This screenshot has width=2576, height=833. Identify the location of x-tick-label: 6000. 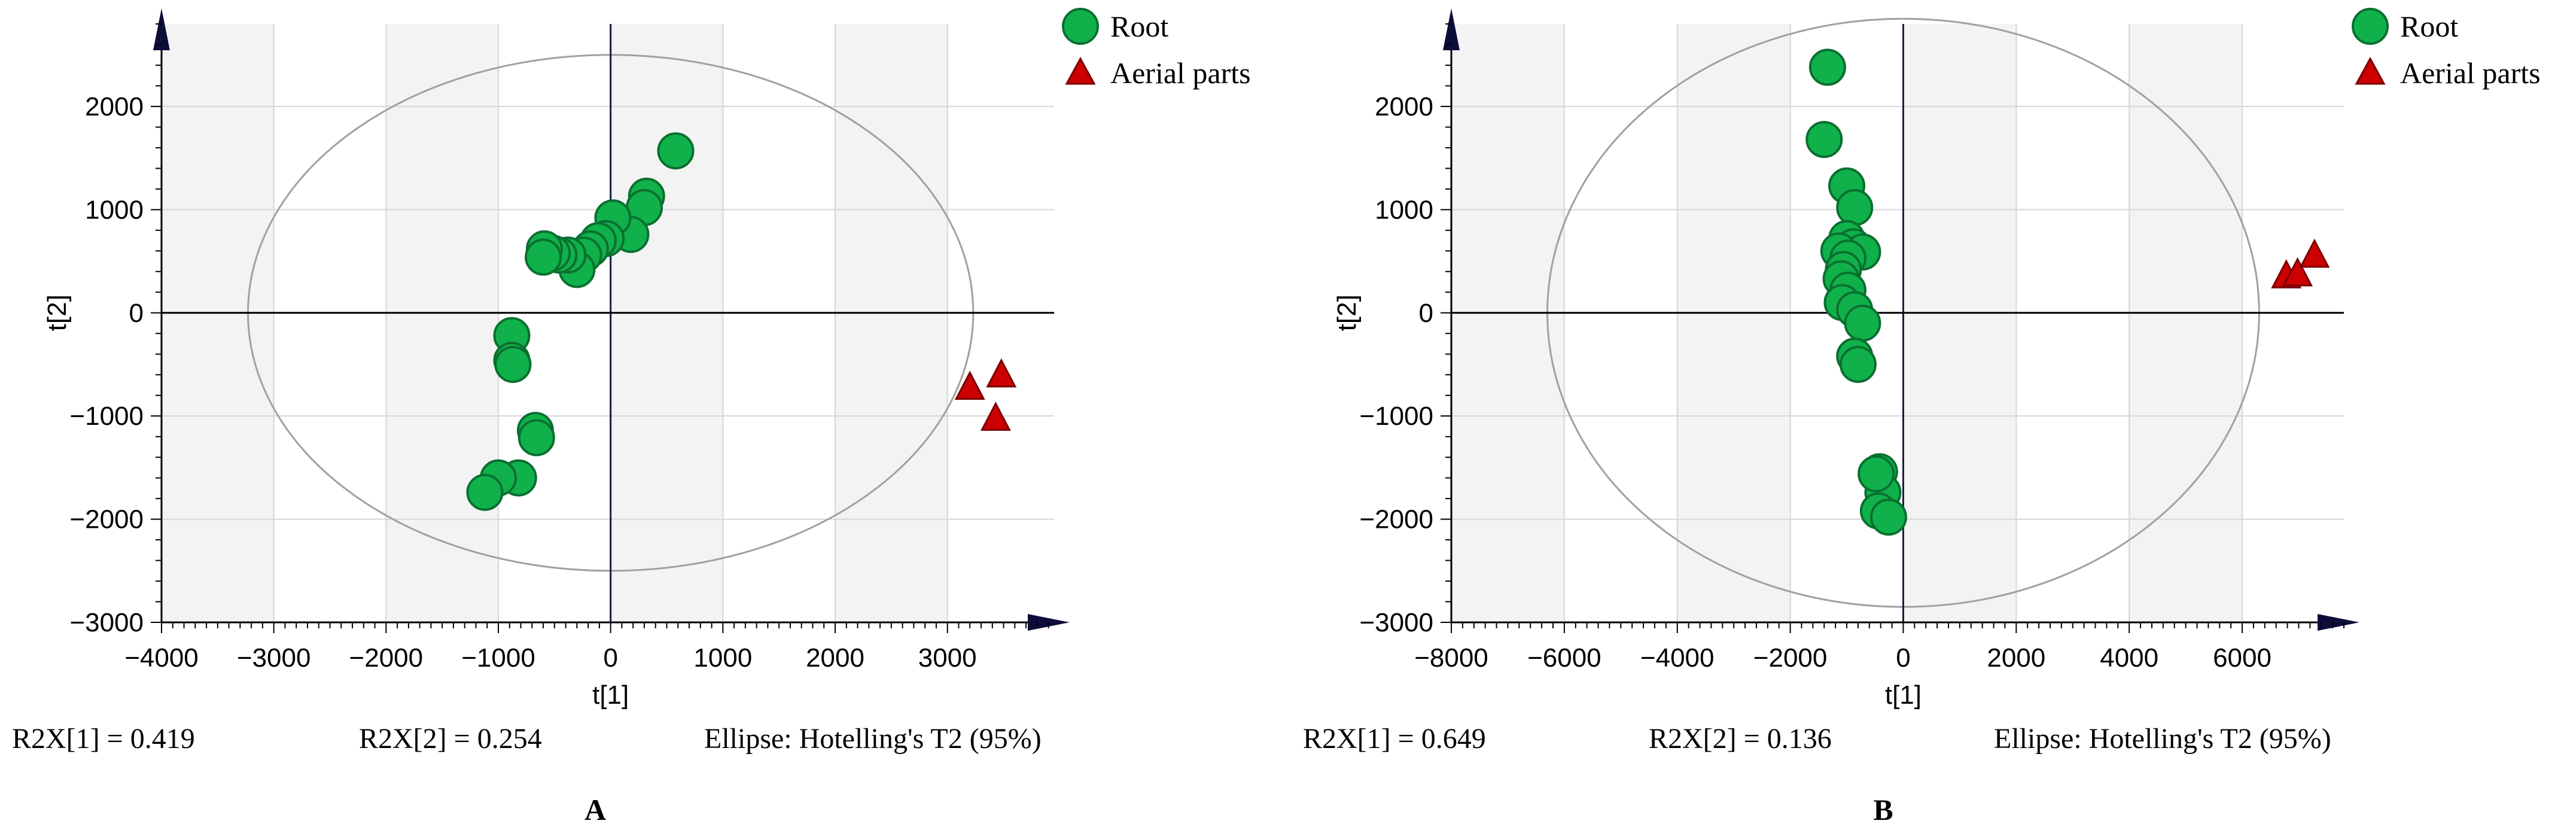
(2242, 658).